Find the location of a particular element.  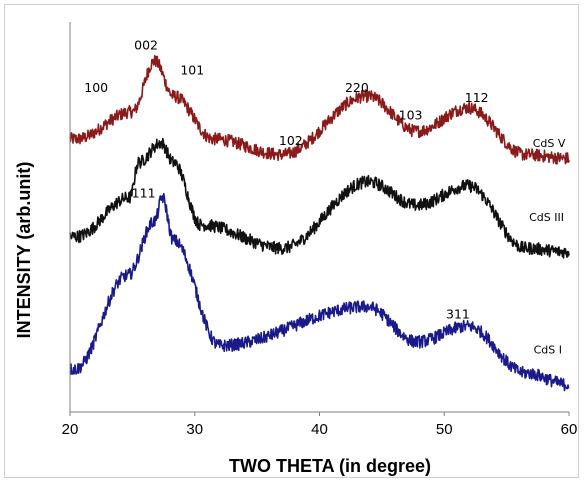

y-axis-title: INTENSITY (arb.unit) is located at coordinates (24, 250).